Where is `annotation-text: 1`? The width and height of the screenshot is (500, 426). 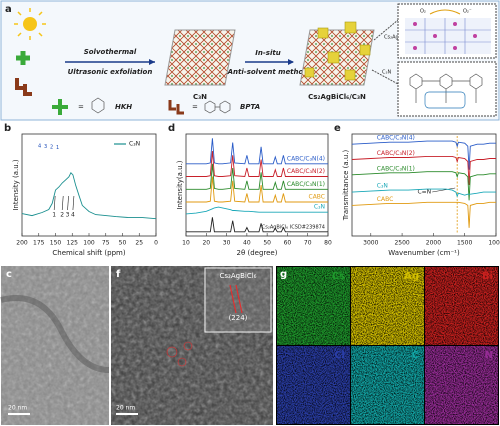 annotation-text: 1 is located at coordinates (54, 215).